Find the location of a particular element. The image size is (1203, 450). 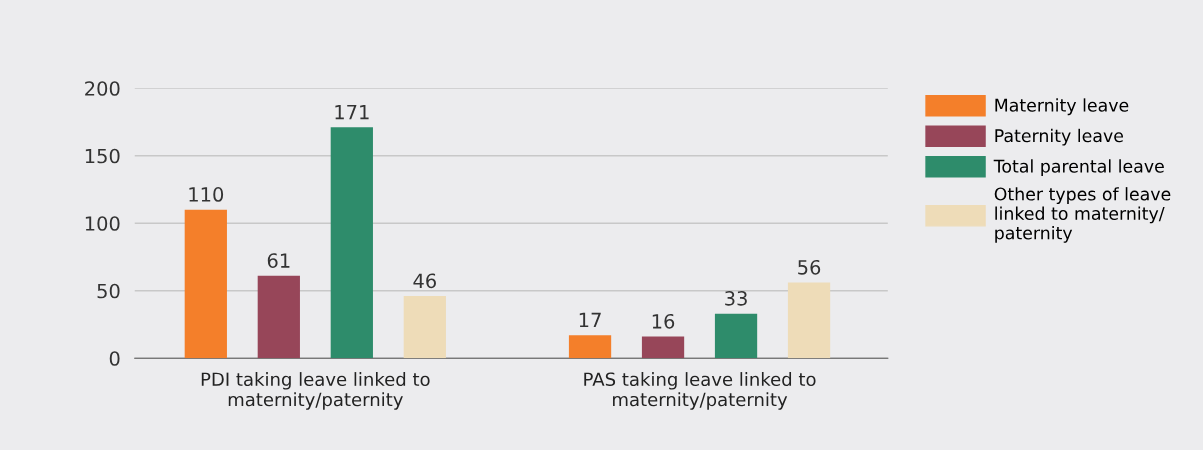

legend-label: Total parental leave is located at coordinates (1078, 168).